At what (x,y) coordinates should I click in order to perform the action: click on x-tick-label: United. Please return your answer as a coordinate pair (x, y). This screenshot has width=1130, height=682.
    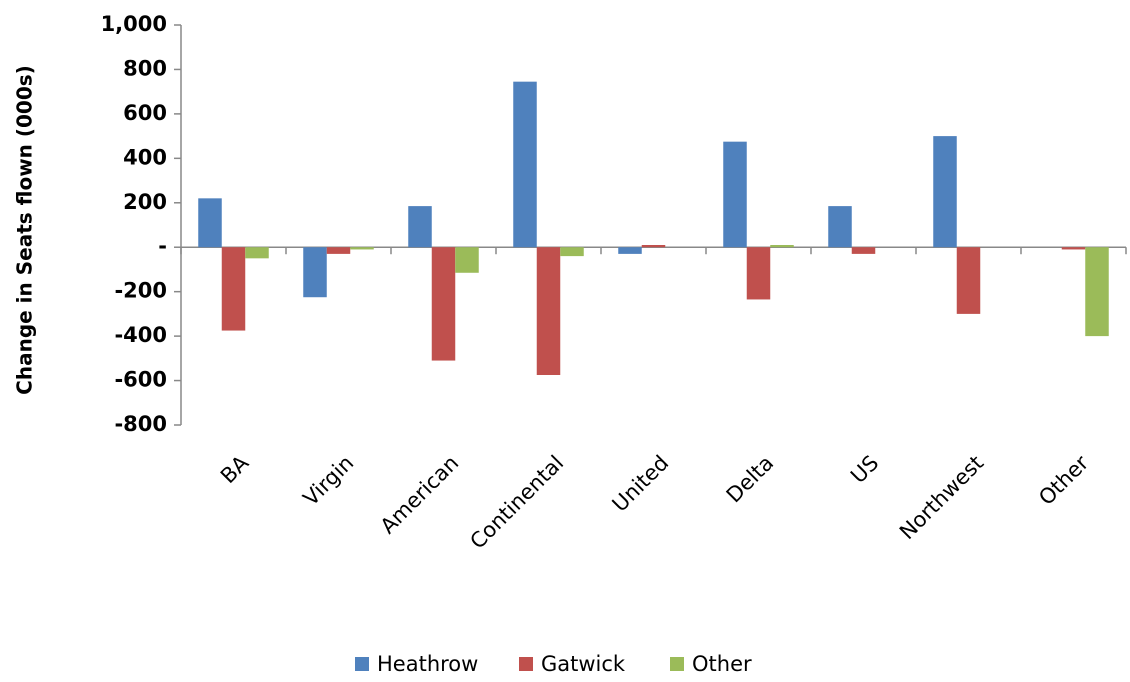
    Looking at the image, I should click on (641, 484).